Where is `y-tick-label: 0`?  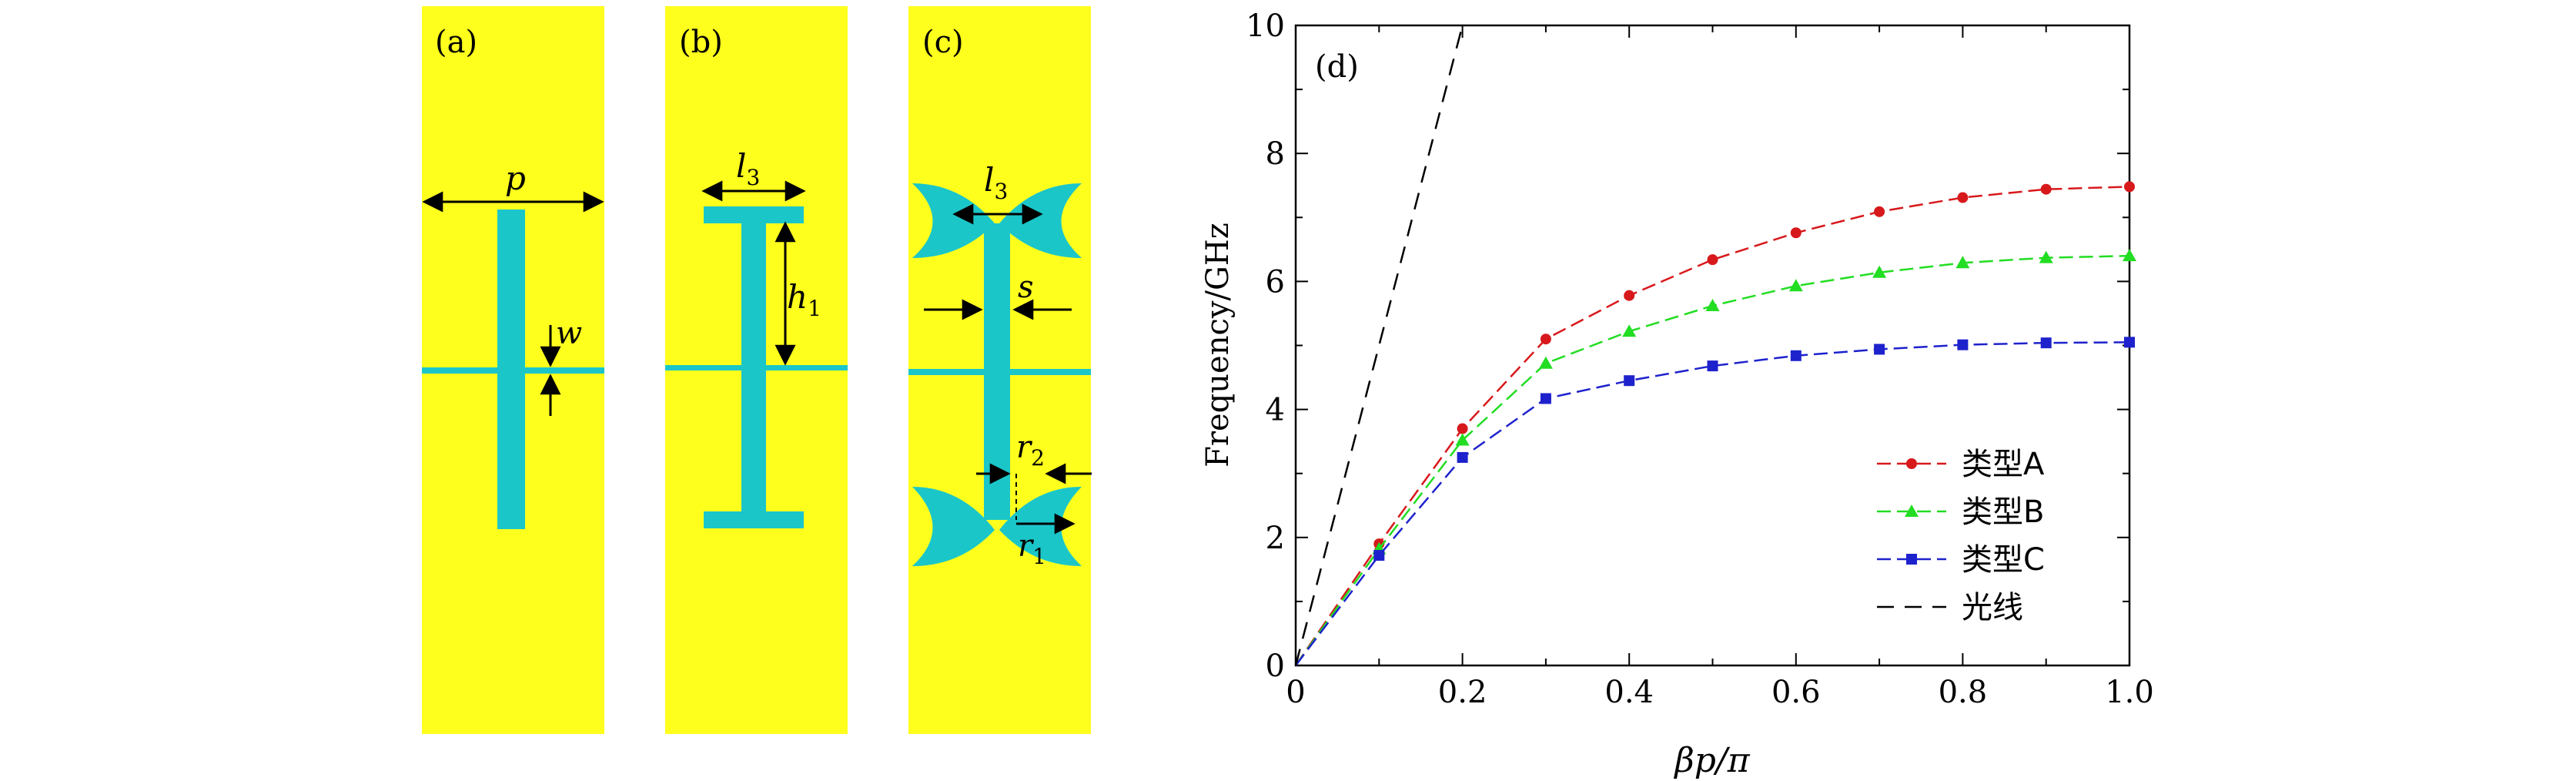
y-tick-label: 0 is located at coordinates (1276, 667).